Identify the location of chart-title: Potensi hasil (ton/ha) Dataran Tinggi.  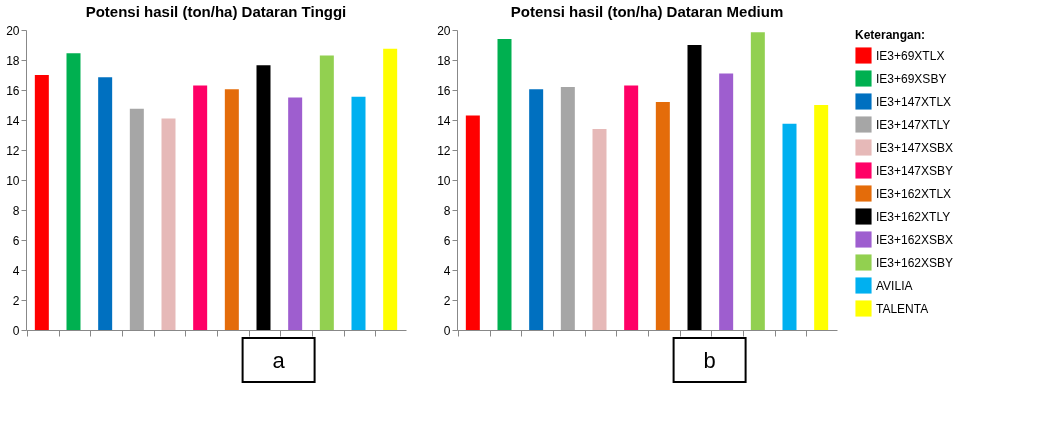
(216, 11).